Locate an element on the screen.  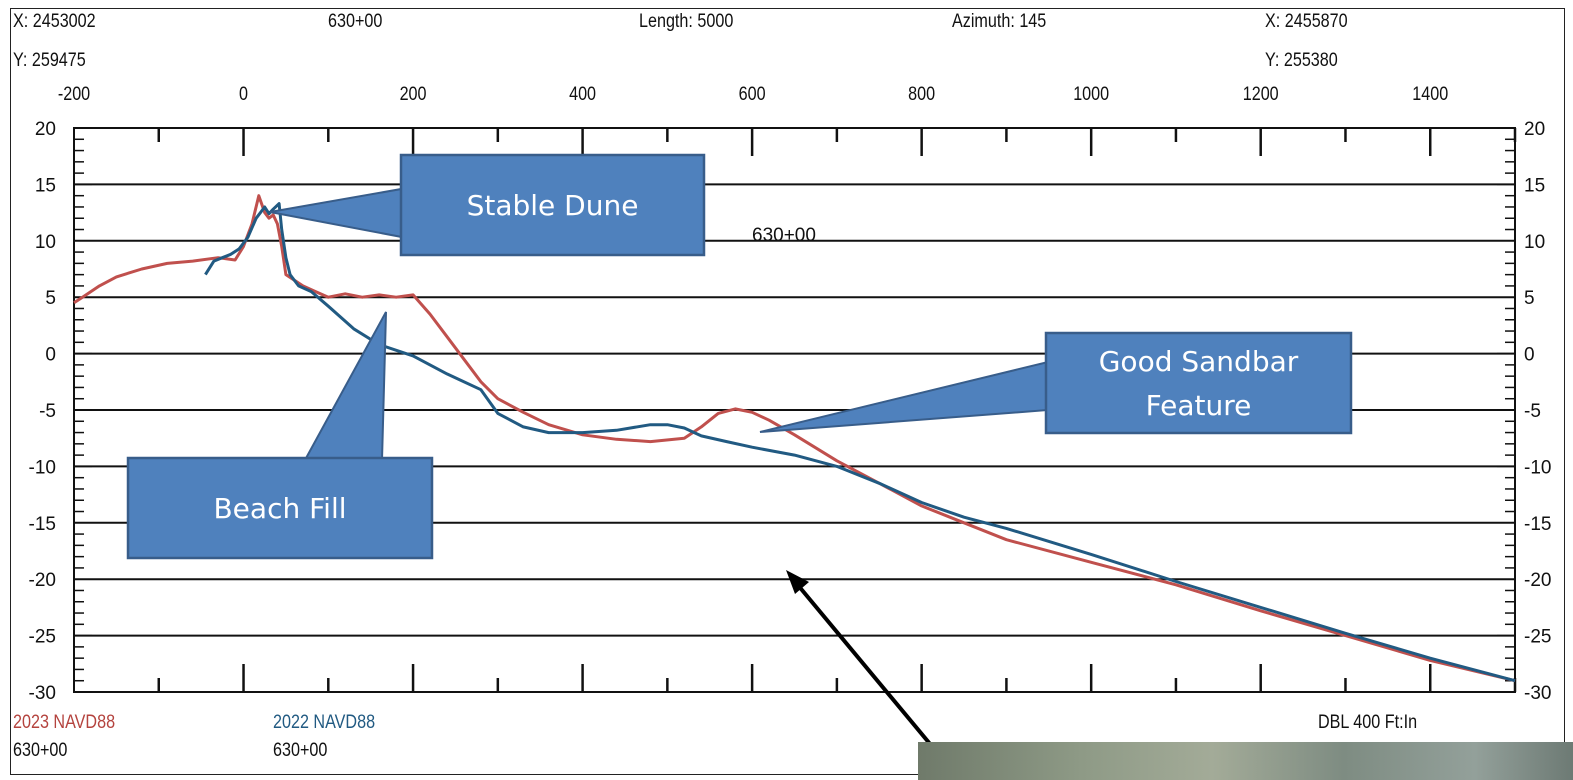
scale-label: DBL 400 Ft:In is located at coordinates (1368, 722).